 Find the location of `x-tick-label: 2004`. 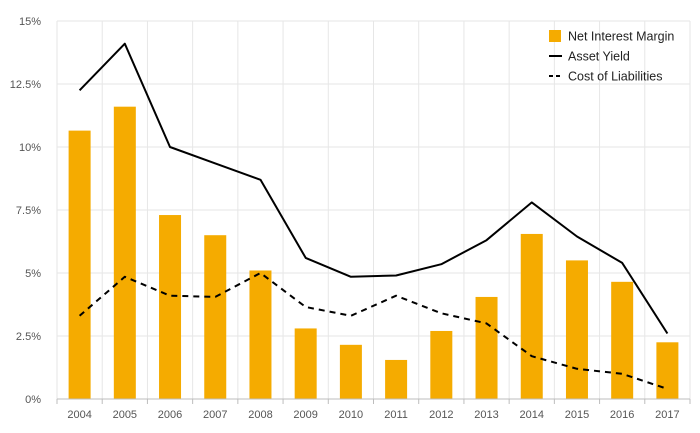

x-tick-label: 2004 is located at coordinates (79, 415).